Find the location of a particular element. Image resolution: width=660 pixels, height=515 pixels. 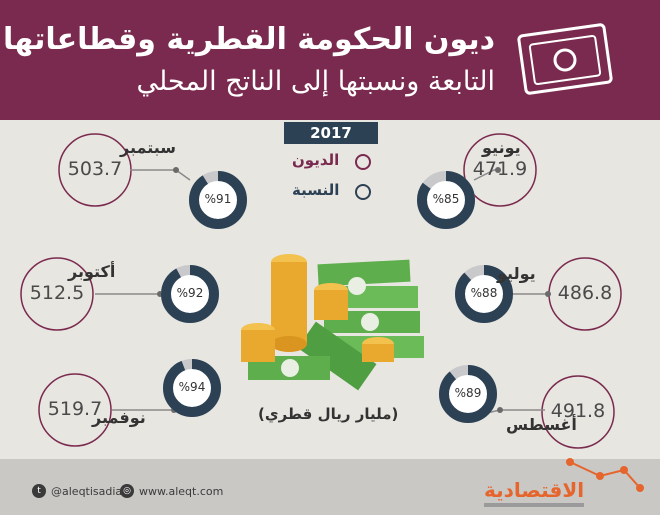

ratio-label: %91 is located at coordinates (218, 199).